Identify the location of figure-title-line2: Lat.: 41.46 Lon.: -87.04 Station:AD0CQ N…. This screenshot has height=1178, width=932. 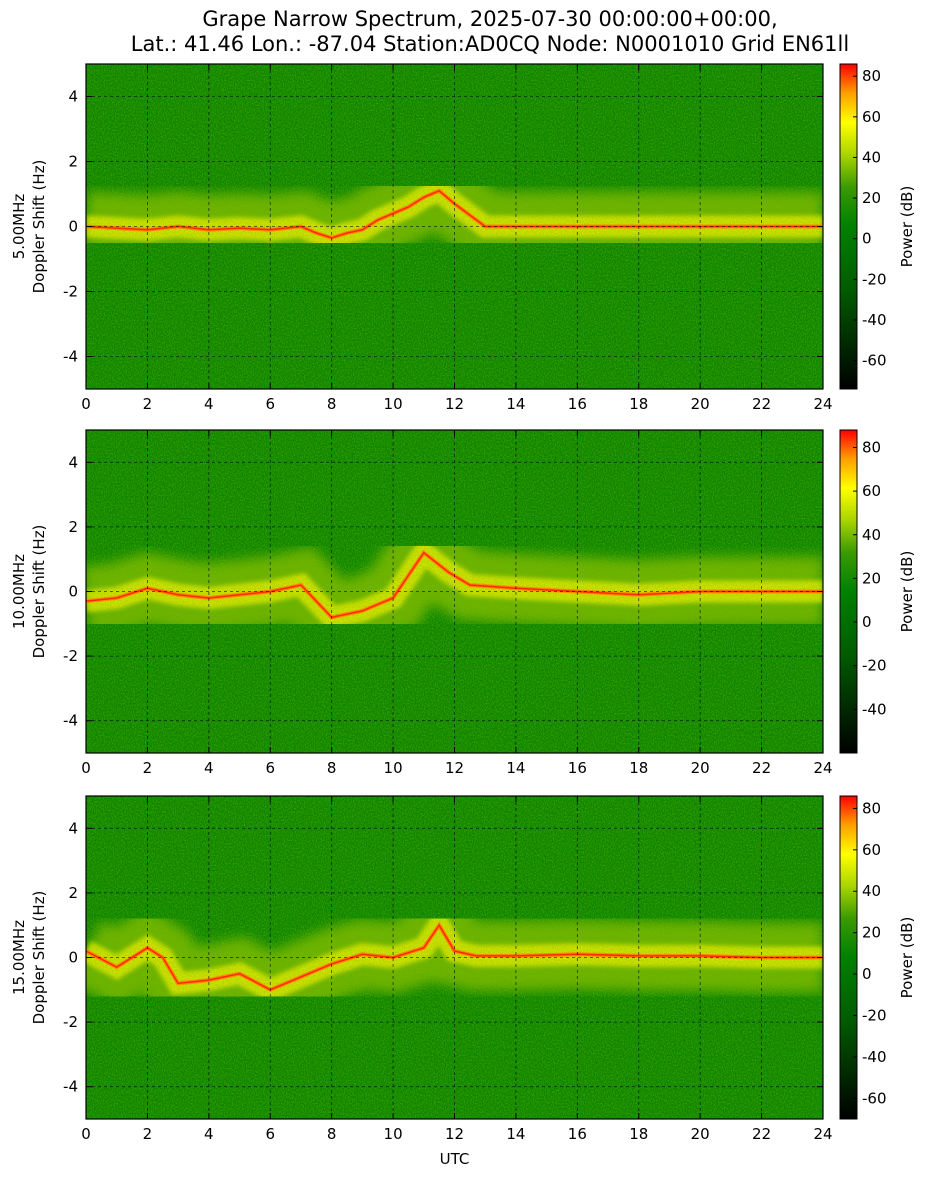
(490, 44).